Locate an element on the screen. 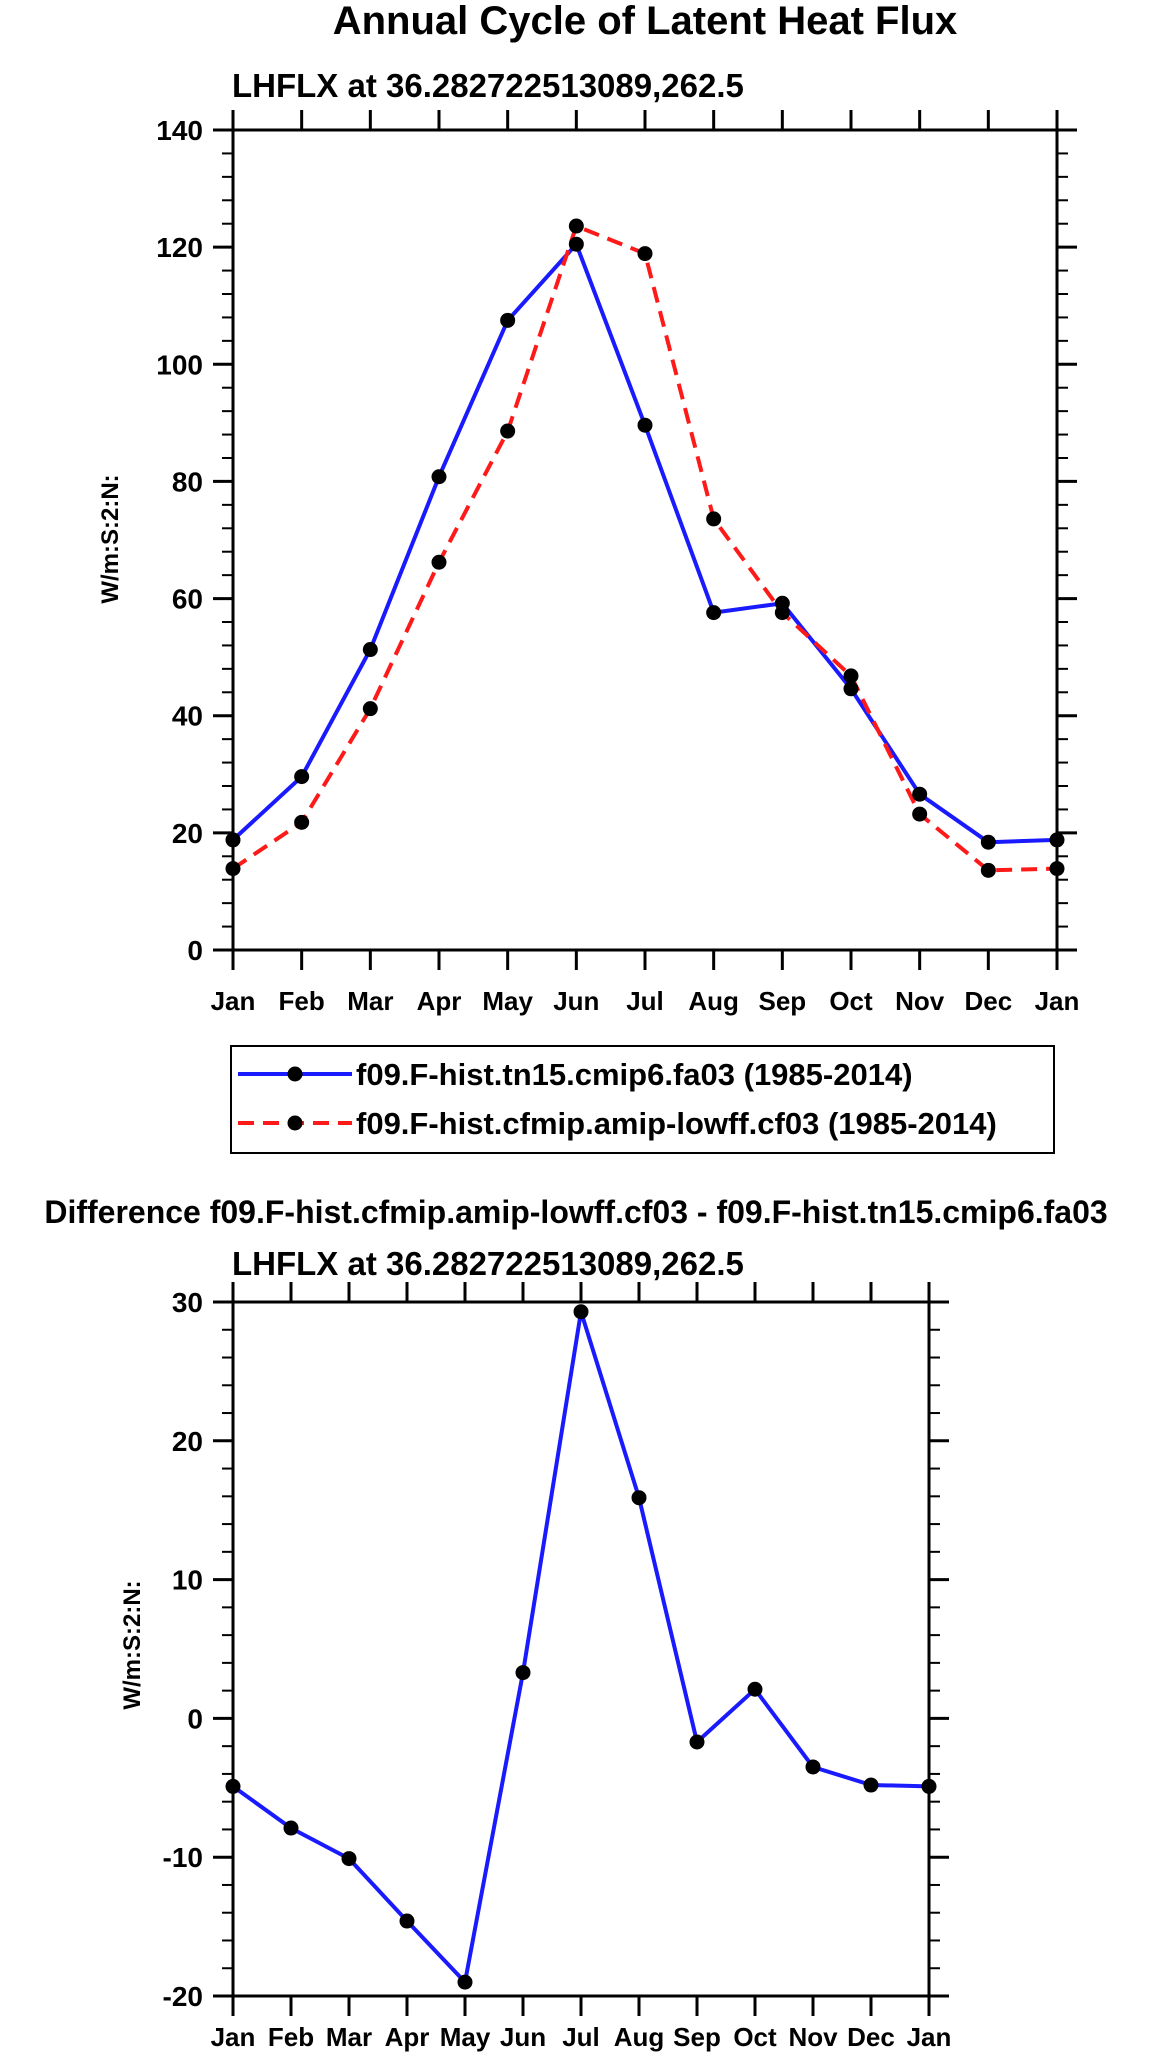  legend-label-series-1: f09.F-hist.tn15.cmip6.fa03 (1985-2014) is located at coordinates (634, 1074).